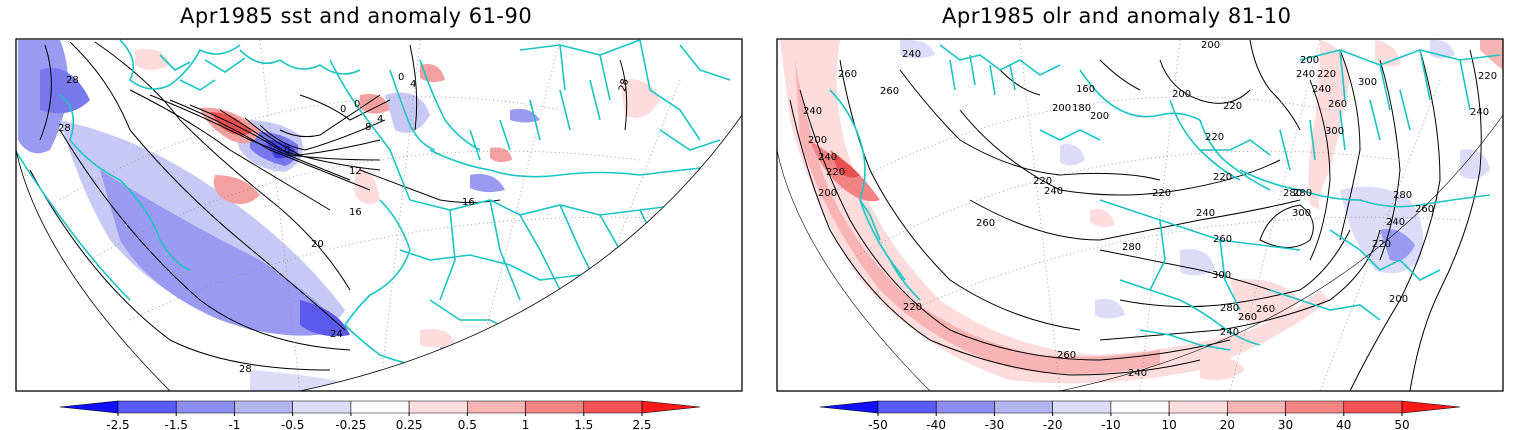 Image resolution: width=1520 pixels, height=430 pixels. I want to click on sst-contour-label: 12, so click(355, 171).